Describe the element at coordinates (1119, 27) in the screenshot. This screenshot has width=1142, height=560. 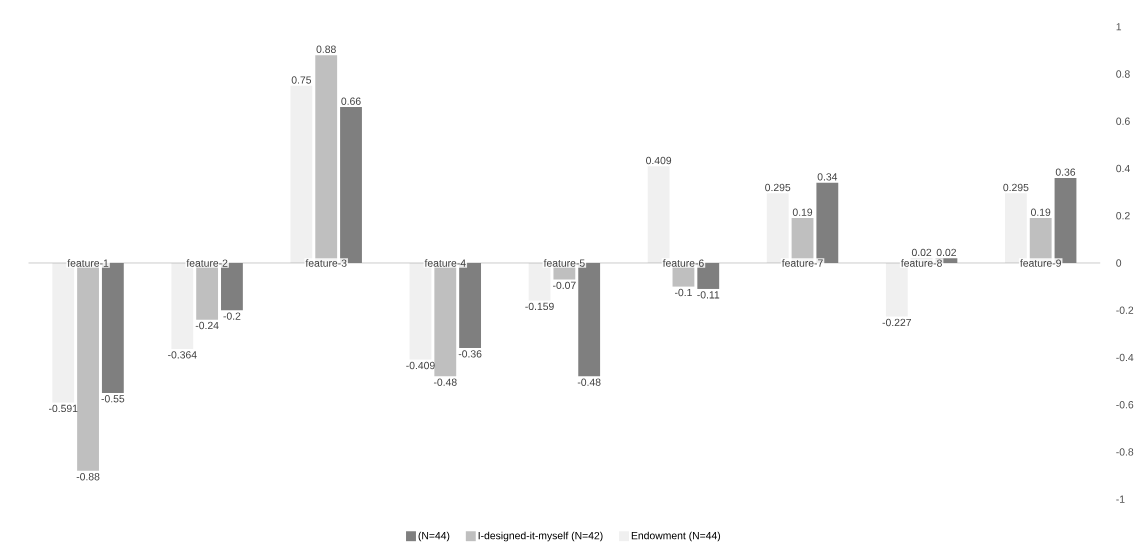
I see `y-tick-label: 1` at that location.